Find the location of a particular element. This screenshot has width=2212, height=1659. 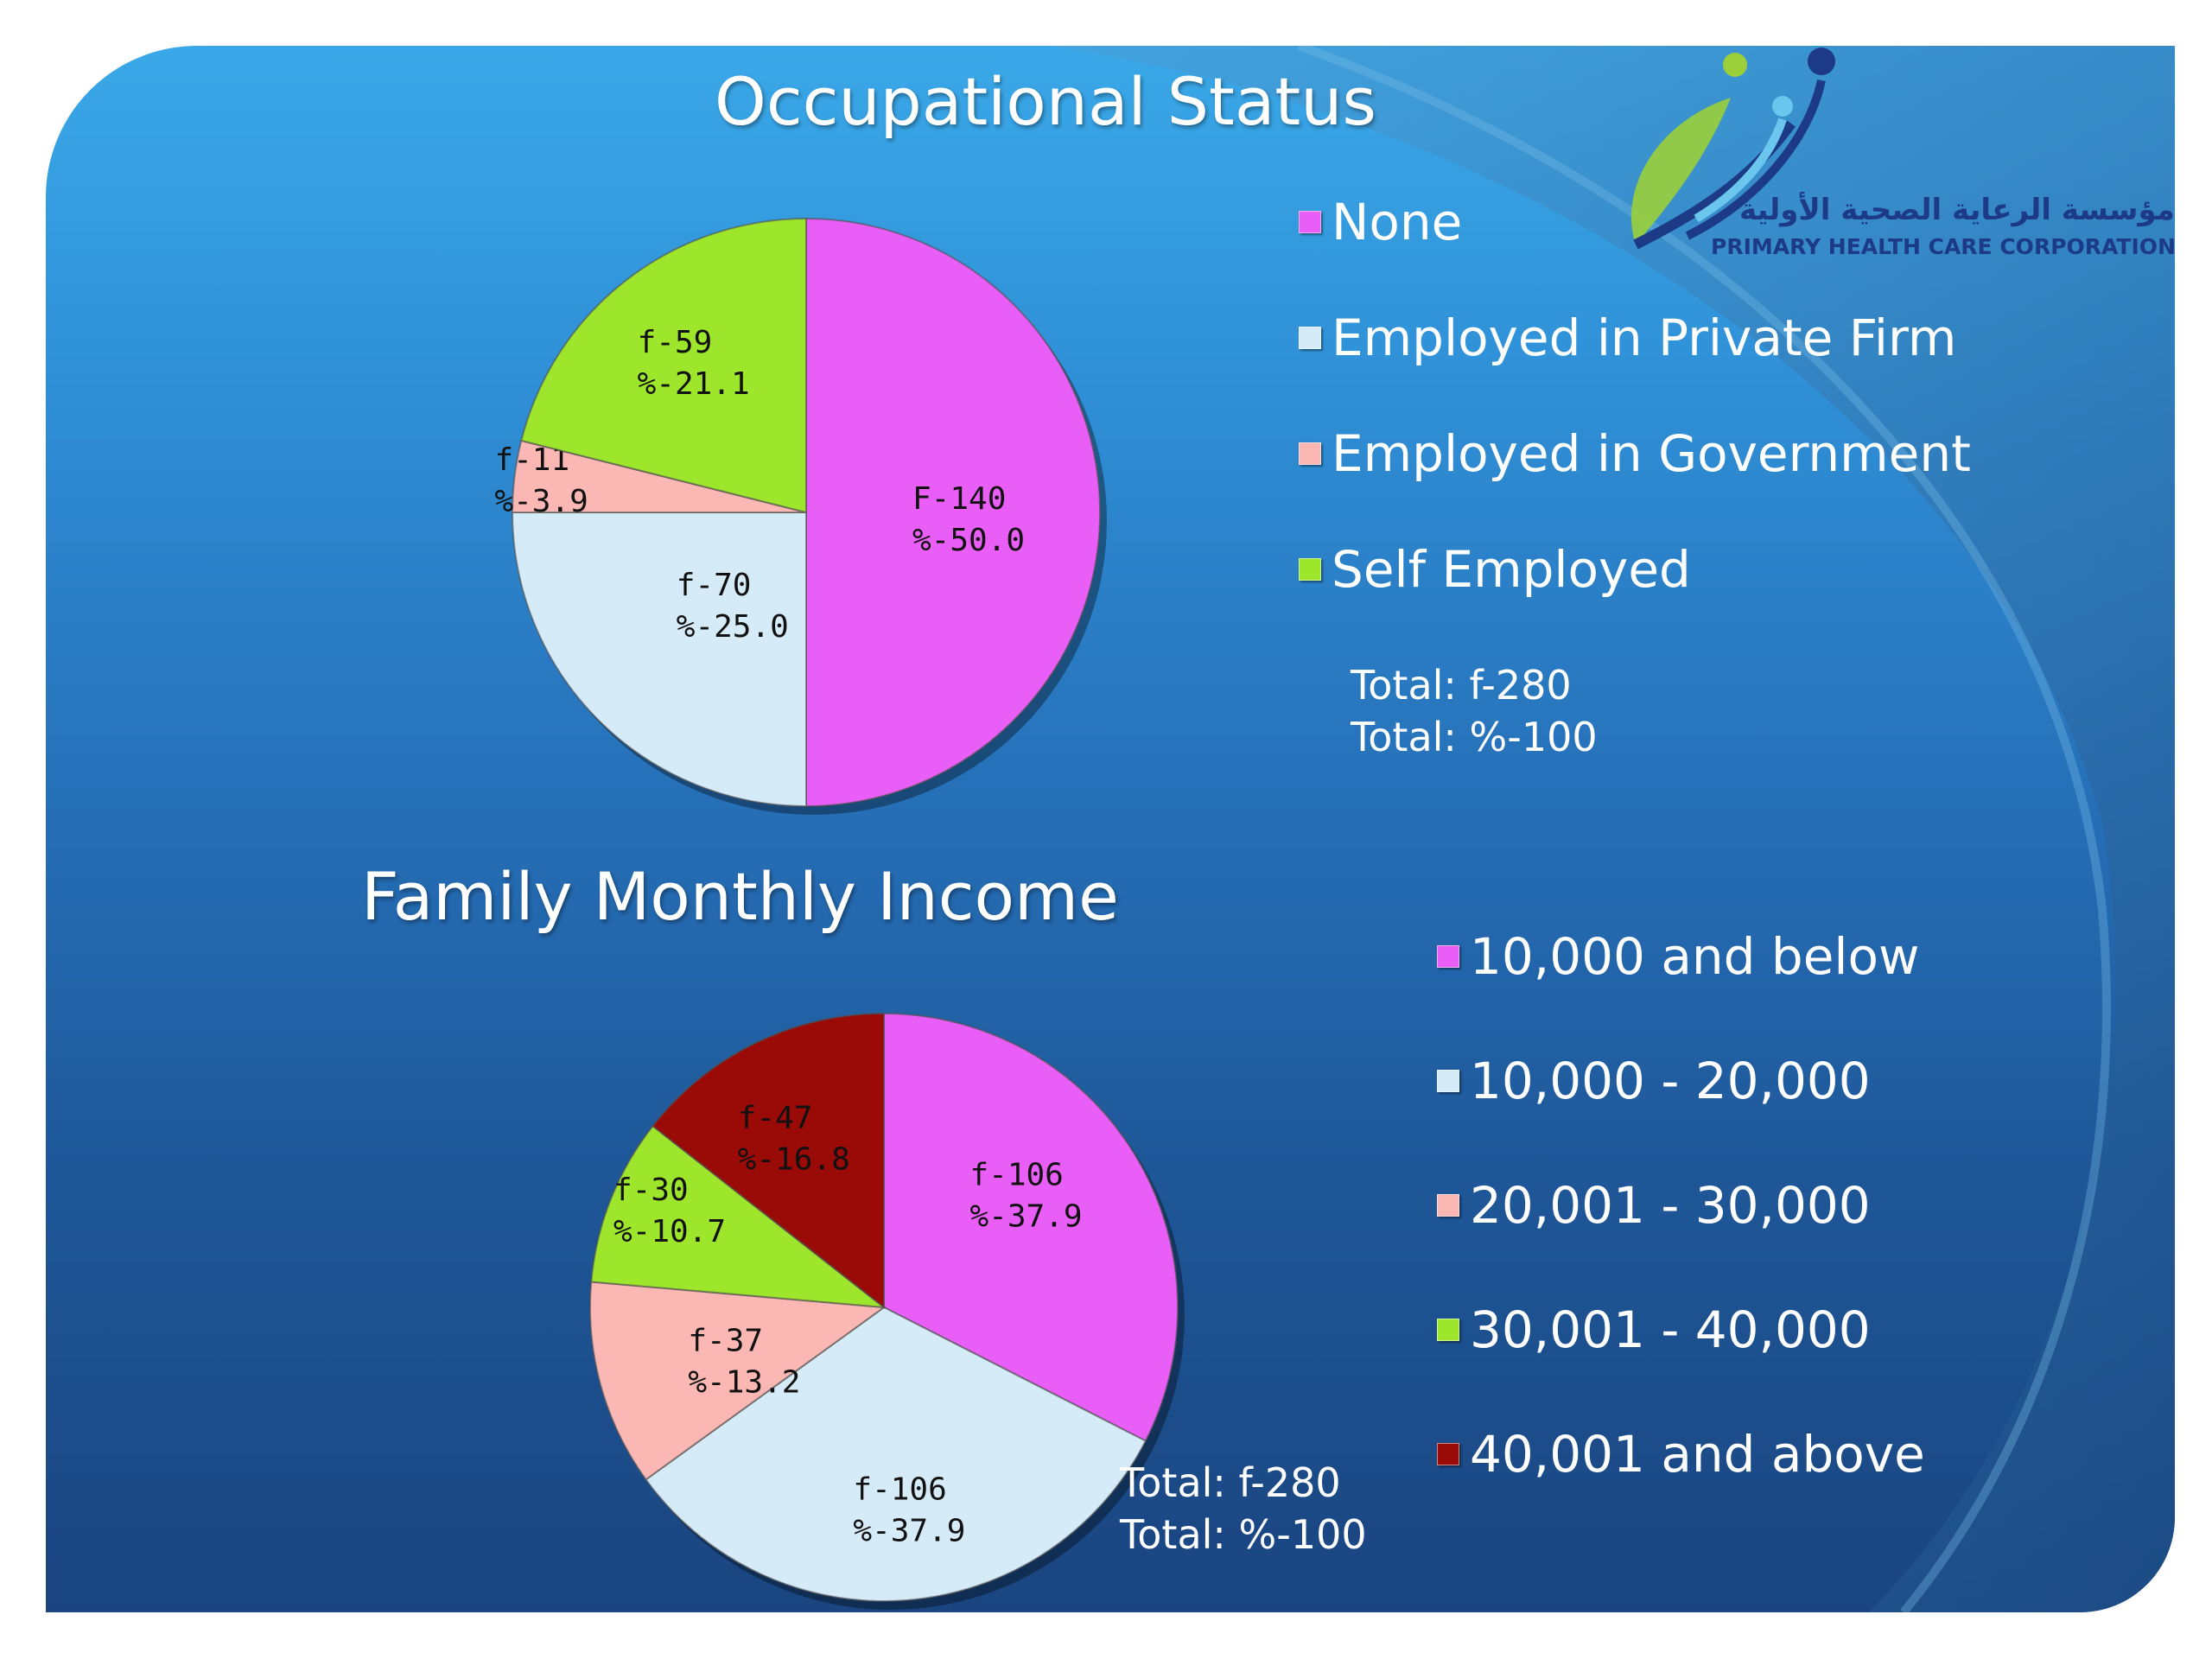

legend-label: 10,000 - 20,000 is located at coordinates (1670, 1081).